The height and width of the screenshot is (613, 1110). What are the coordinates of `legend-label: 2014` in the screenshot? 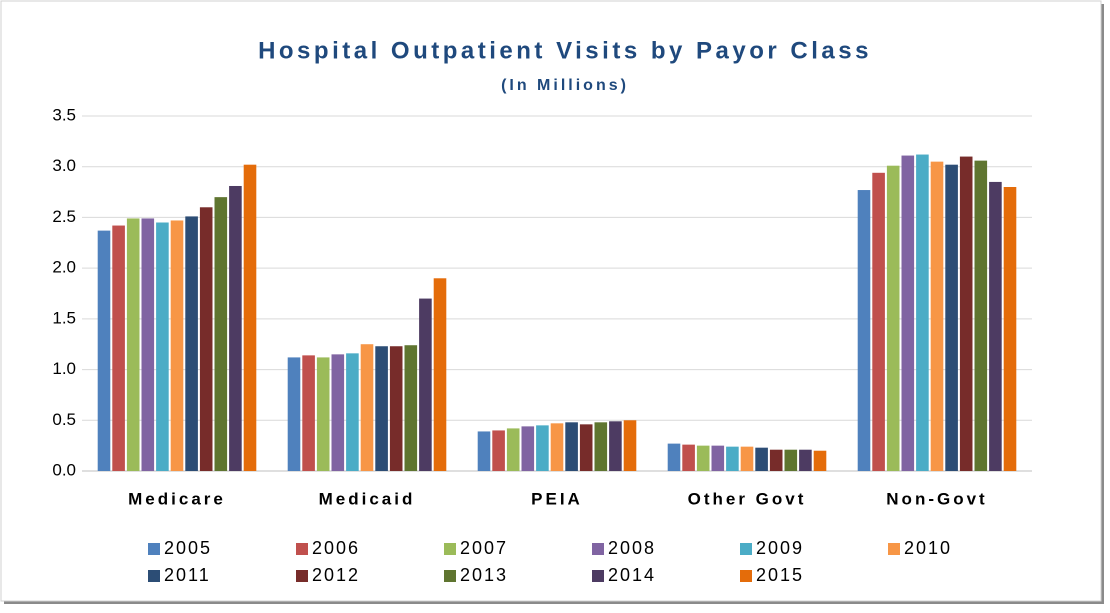 It's located at (632, 575).